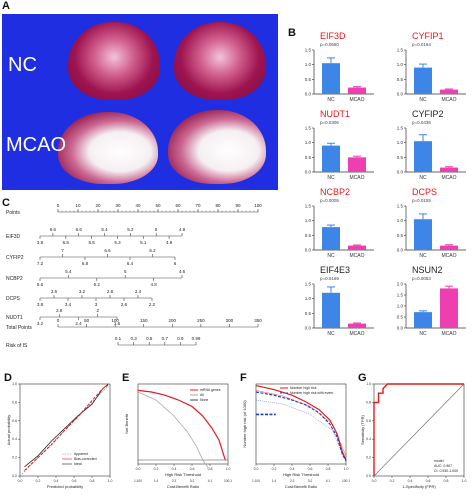 This screenshot has height=497, width=474. Describe the element at coordinates (115, 320) in the screenshot. I see `nomogram-tick-label-6-2: 100` at that location.